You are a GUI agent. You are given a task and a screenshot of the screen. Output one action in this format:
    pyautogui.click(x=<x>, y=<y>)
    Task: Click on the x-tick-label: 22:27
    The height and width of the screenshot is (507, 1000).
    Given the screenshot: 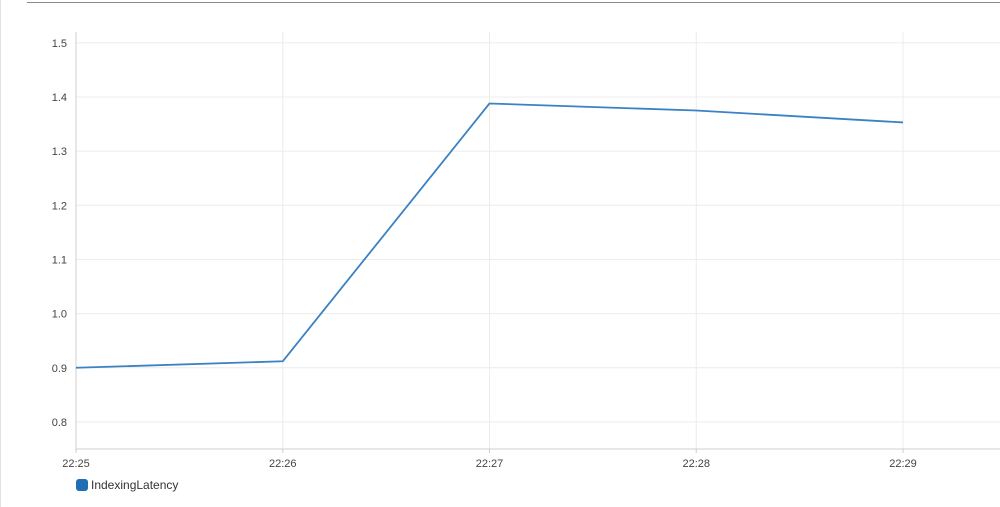 What is the action you would take?
    pyautogui.click(x=490, y=464)
    